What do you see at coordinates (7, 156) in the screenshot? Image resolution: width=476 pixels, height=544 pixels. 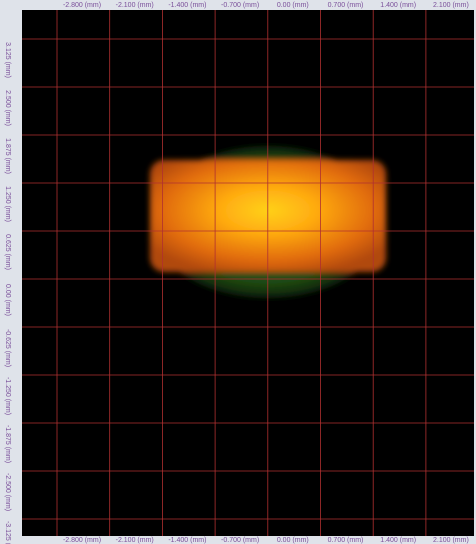 I see `y-axis-label-left: 1.875 (mm)` at bounding box center [7, 156].